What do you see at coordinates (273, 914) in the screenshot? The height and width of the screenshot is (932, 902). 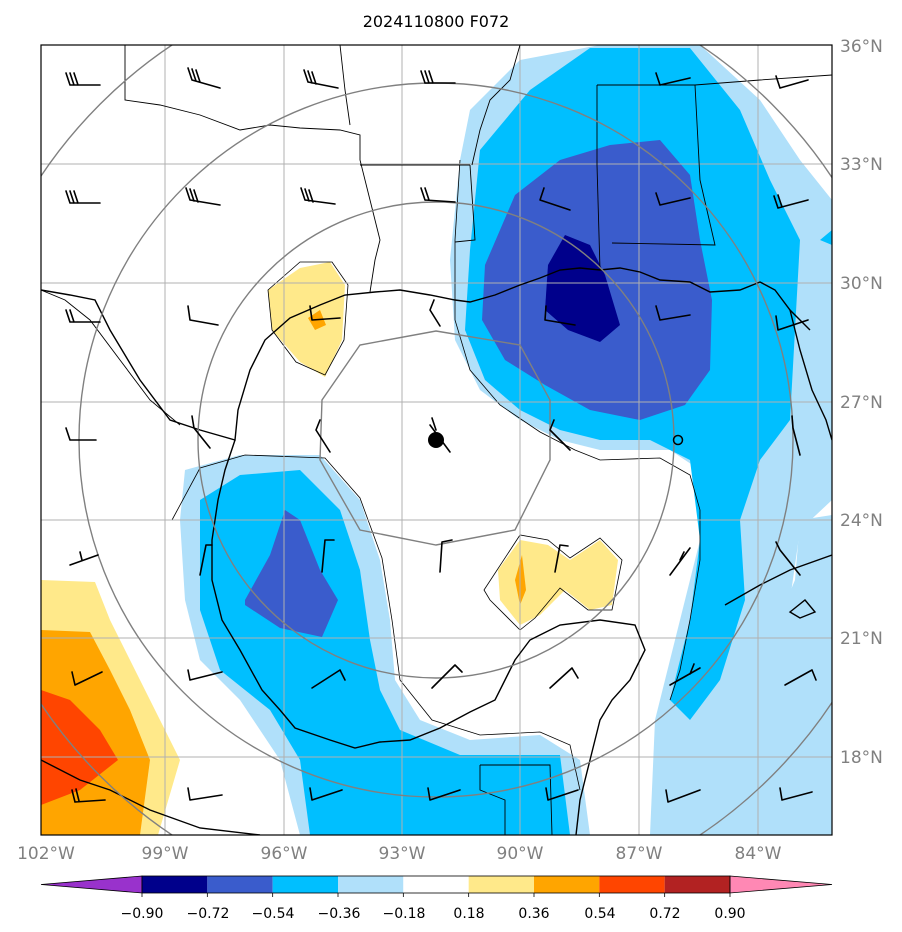 I see `colorbar-tick-label: −0.54` at bounding box center [273, 914].